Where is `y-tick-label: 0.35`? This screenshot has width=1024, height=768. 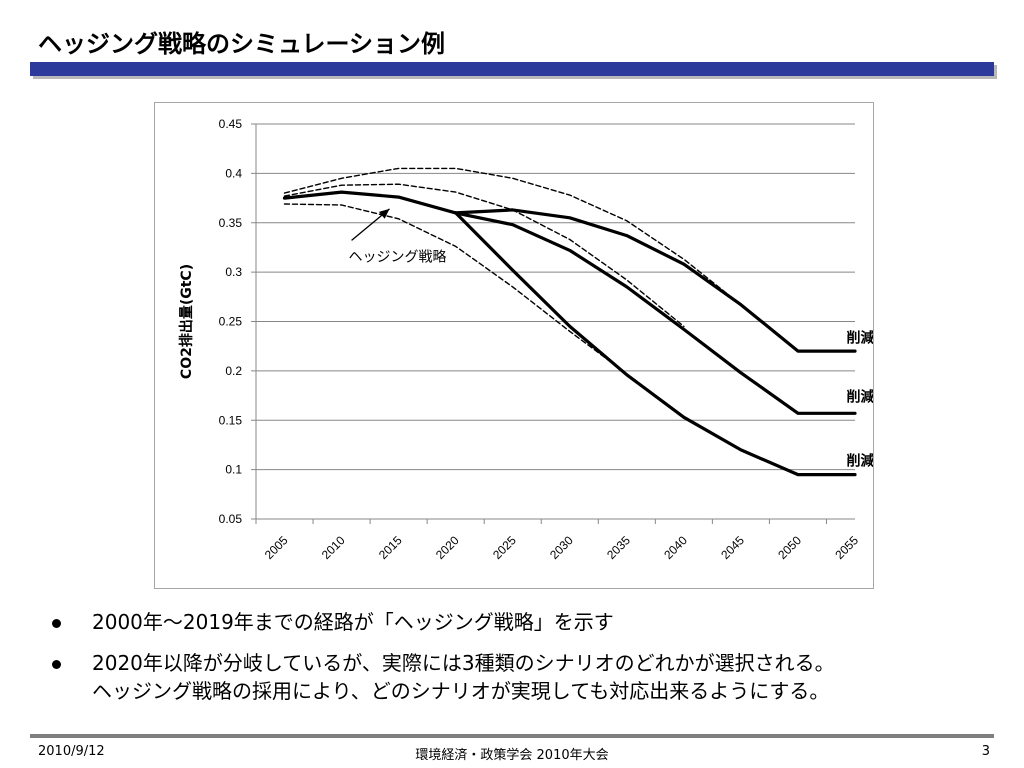
y-tick-label: 0.35 is located at coordinates (231, 223).